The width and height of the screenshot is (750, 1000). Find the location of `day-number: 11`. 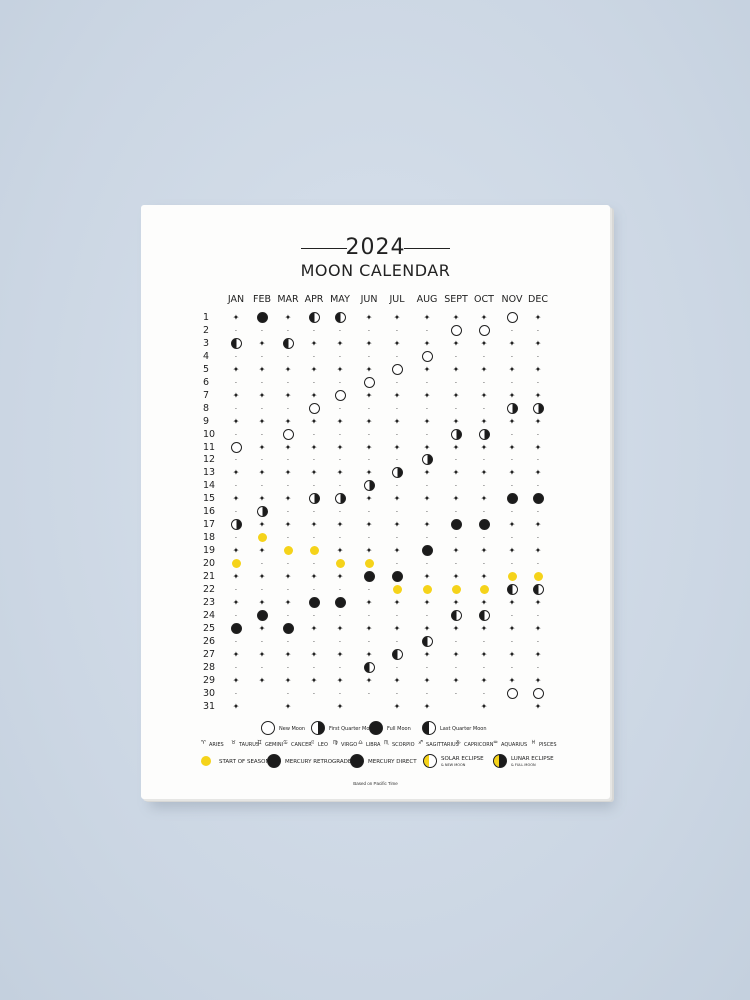

day-number: 11 is located at coordinates (209, 447).